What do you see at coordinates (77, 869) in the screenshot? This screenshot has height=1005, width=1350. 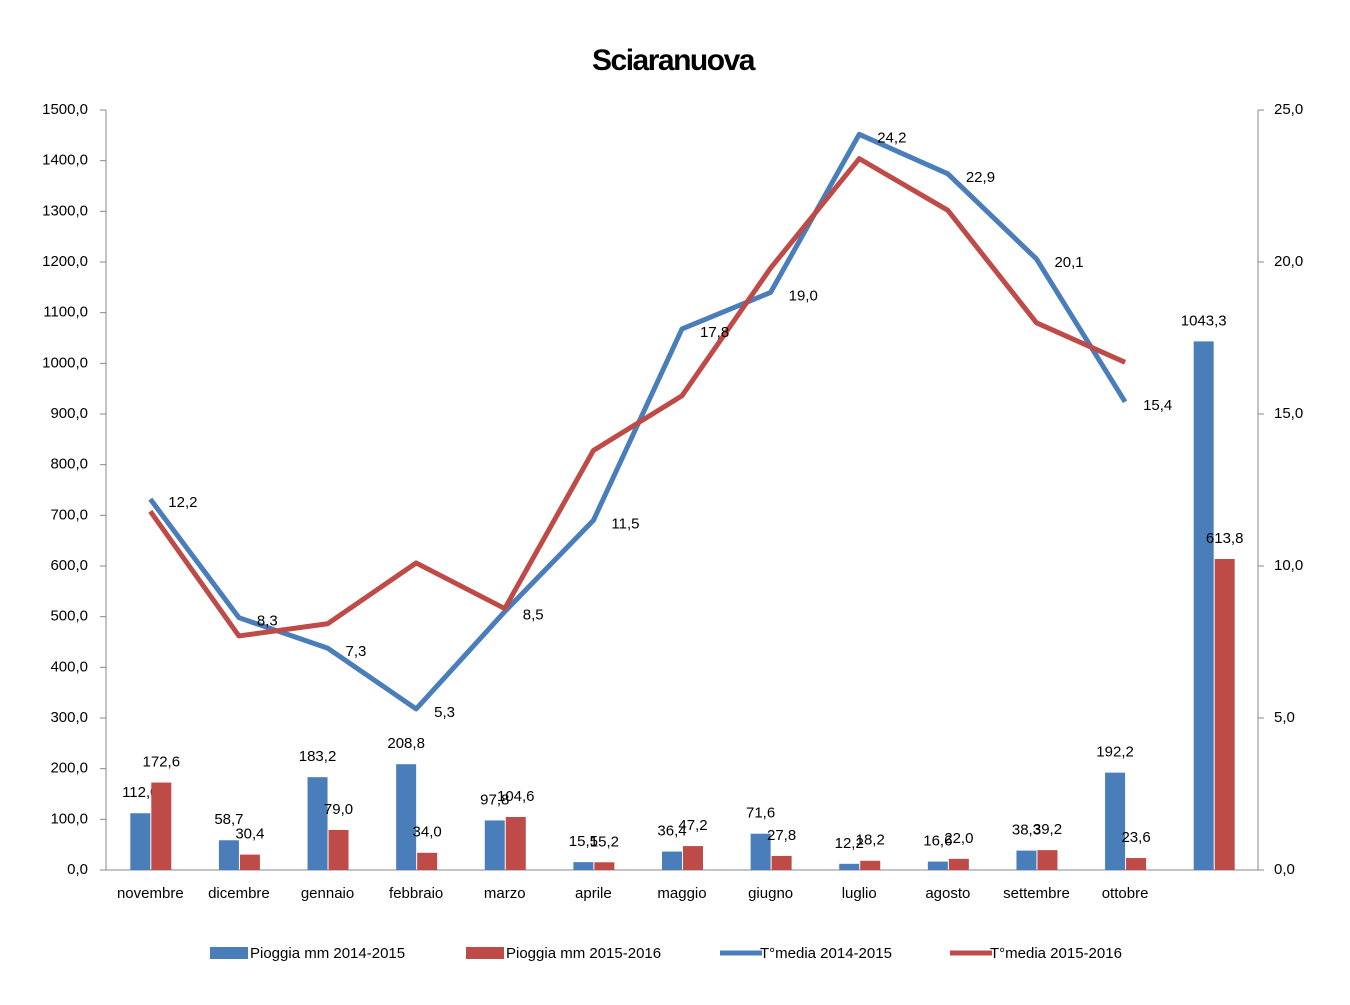 I see `y-tick-label: 0,0` at bounding box center [77, 869].